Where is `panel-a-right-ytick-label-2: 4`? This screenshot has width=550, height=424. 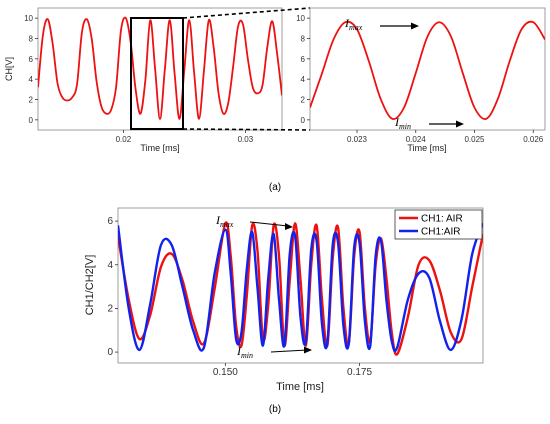
panel-a-right-ytick-label-2: 4 is located at coordinates (303, 79).